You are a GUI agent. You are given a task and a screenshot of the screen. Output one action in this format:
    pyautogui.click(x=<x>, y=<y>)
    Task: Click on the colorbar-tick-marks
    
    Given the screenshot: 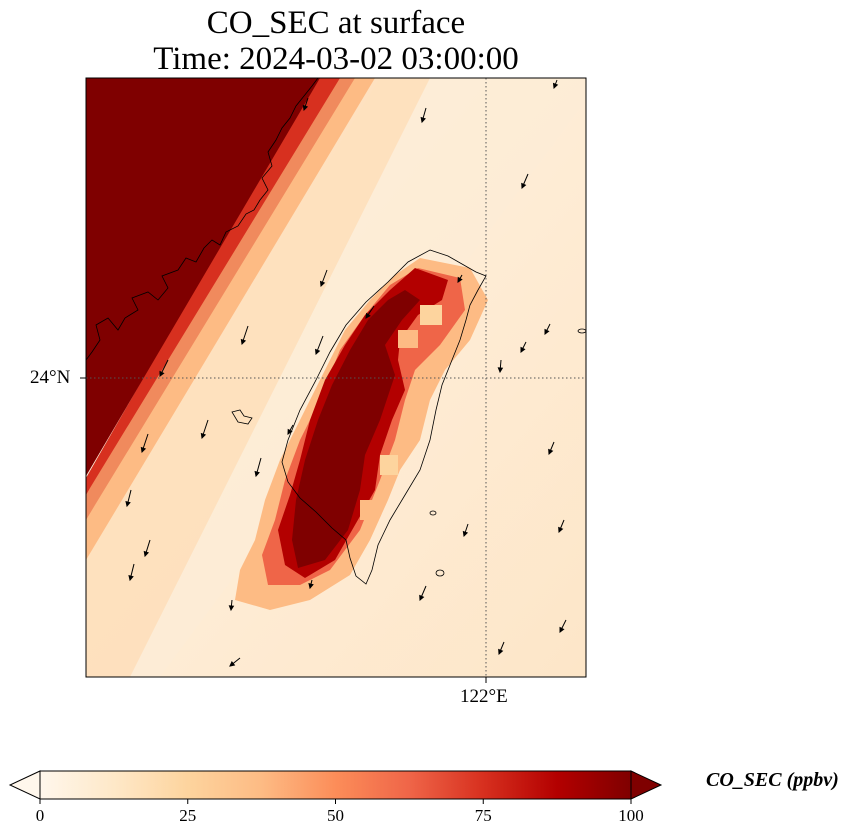 What is the action you would take?
    pyautogui.click(x=335, y=801)
    